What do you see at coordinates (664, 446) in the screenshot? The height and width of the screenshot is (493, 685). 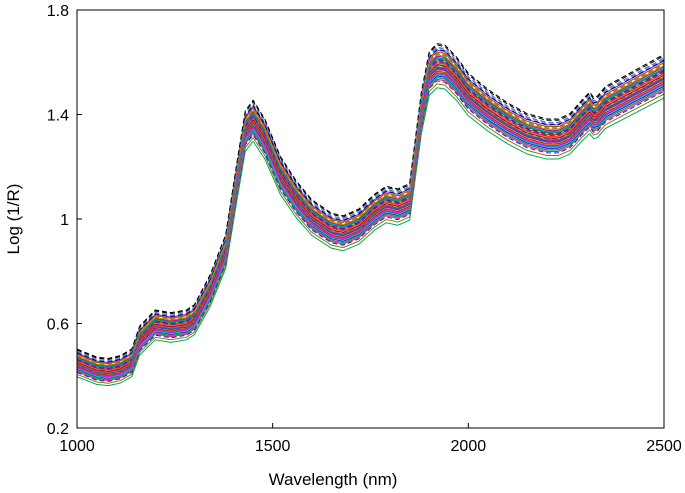 I see `x-tick-label: 2500` at bounding box center [664, 446].